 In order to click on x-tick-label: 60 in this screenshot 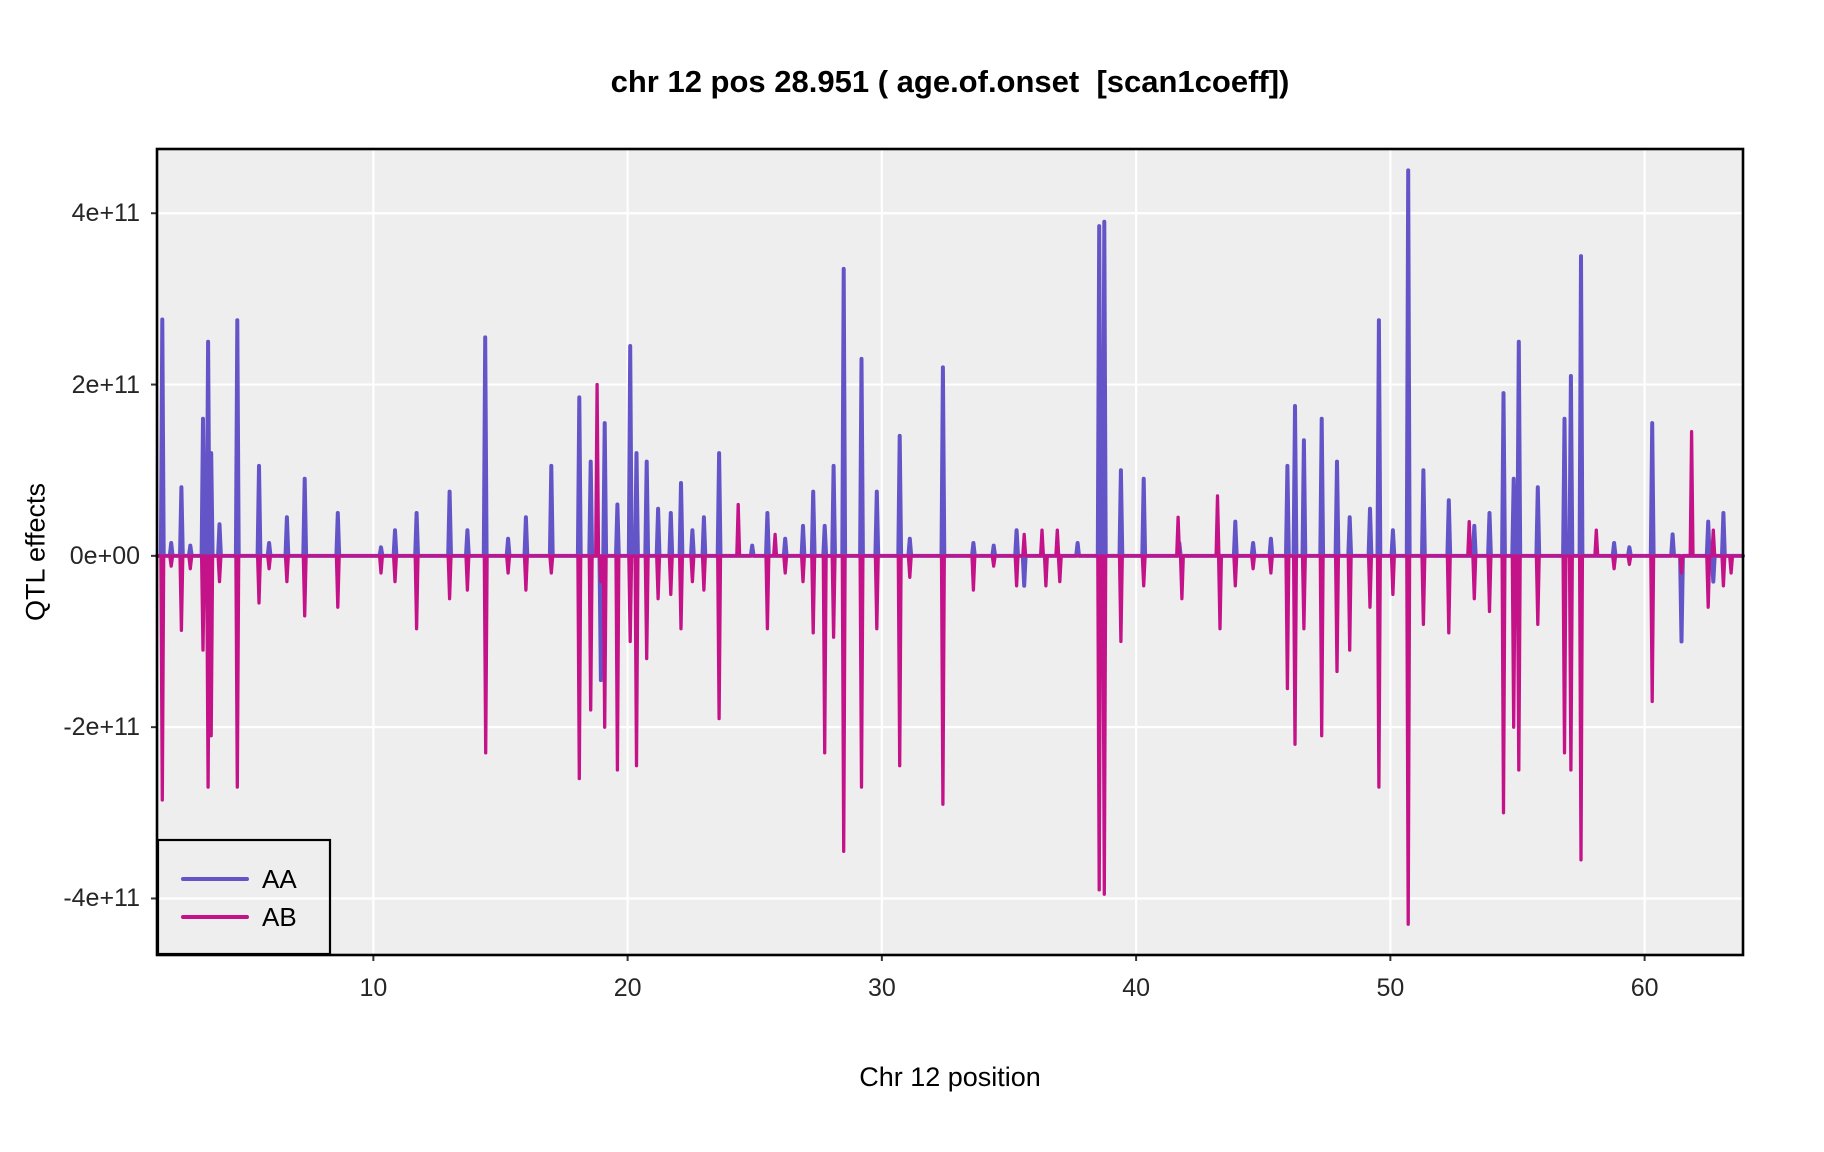, I will do `click(1644, 988)`.